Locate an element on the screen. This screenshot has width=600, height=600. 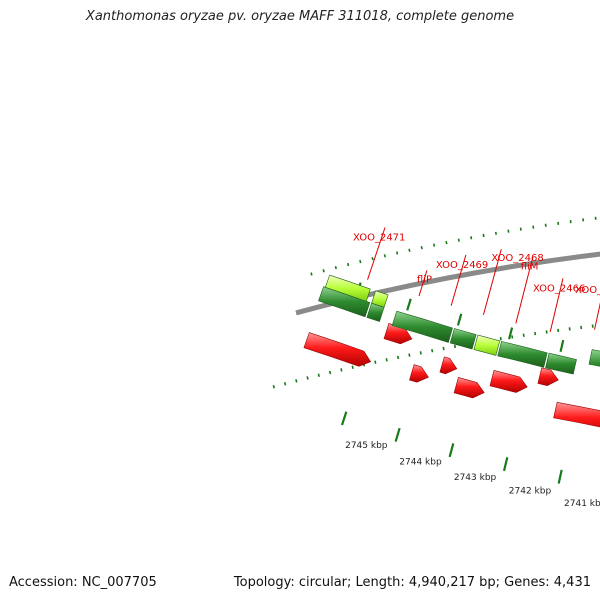
scale-label: 2742 kbp is located at coordinates (530, 492).